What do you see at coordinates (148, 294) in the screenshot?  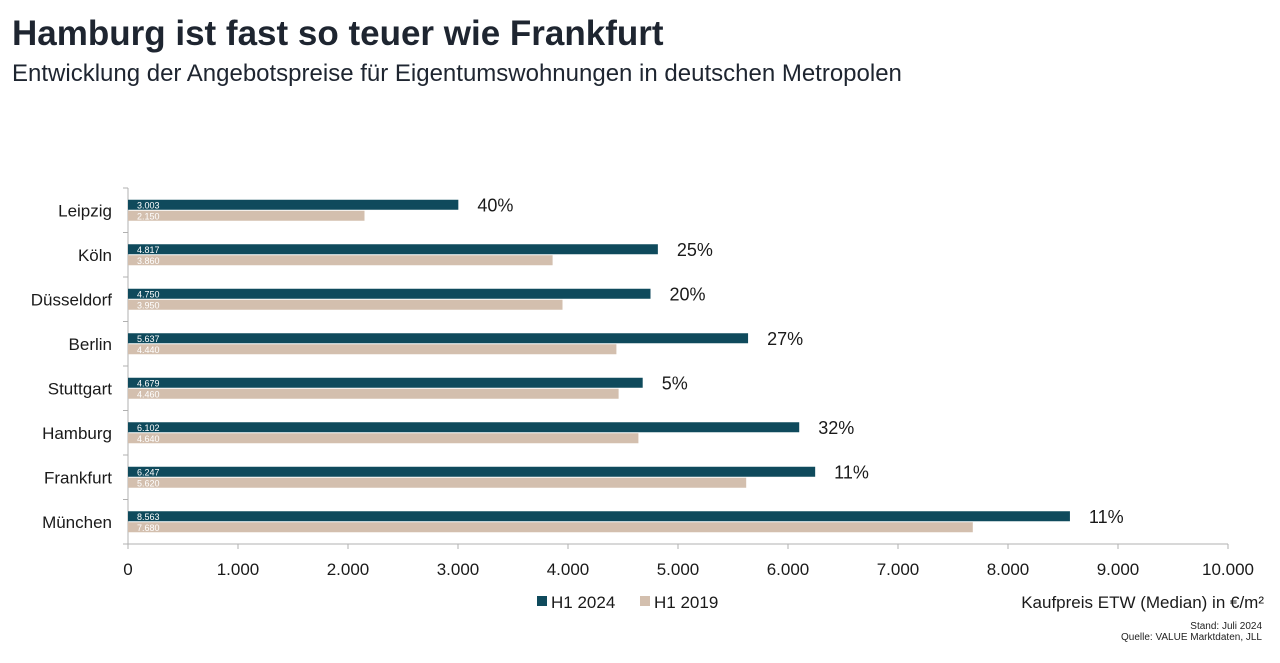 I see `data-label-h1-2024: 4.750` at bounding box center [148, 294].